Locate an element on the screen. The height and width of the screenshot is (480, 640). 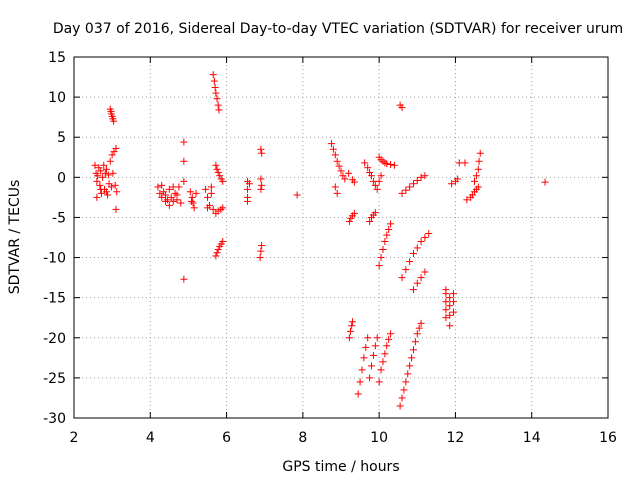
x-tick-label: 8 is located at coordinates (302, 438).